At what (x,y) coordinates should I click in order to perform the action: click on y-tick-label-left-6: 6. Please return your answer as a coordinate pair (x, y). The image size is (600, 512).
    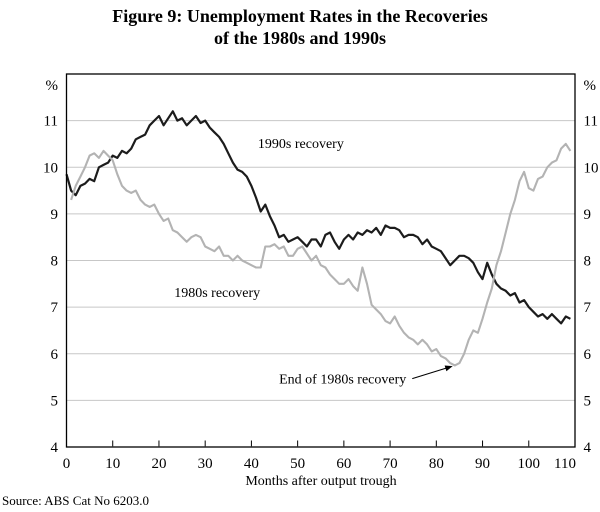
    Looking at the image, I should click on (55, 355).